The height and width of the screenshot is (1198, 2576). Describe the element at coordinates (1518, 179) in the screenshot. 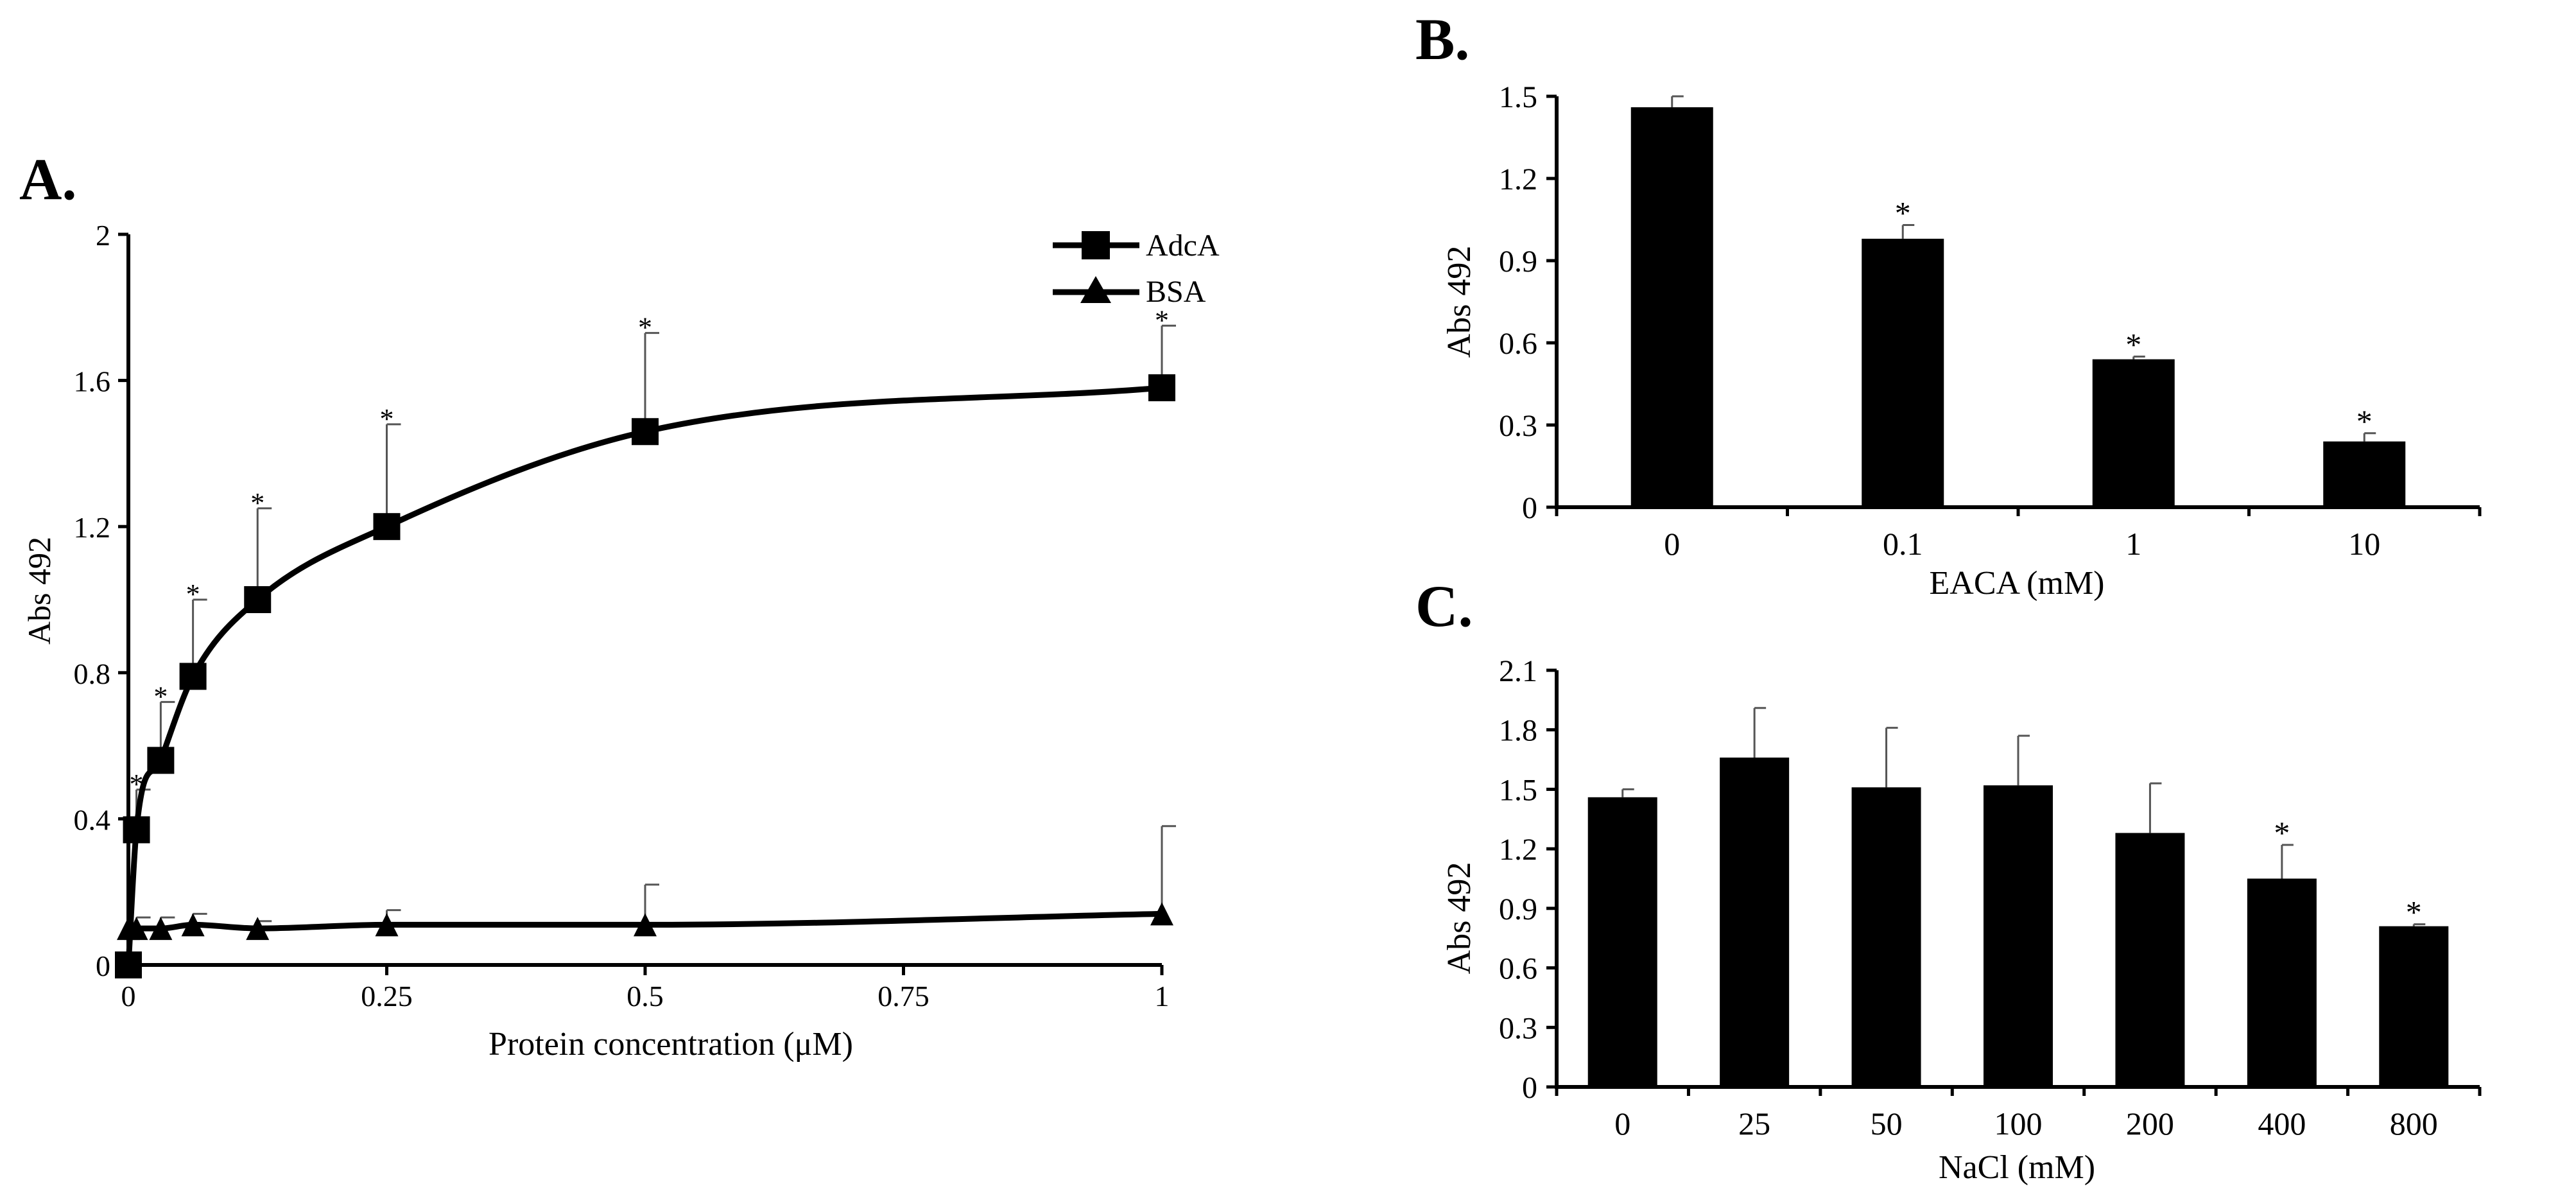

I see `panel-b-y-tick-label: 1.2` at that location.